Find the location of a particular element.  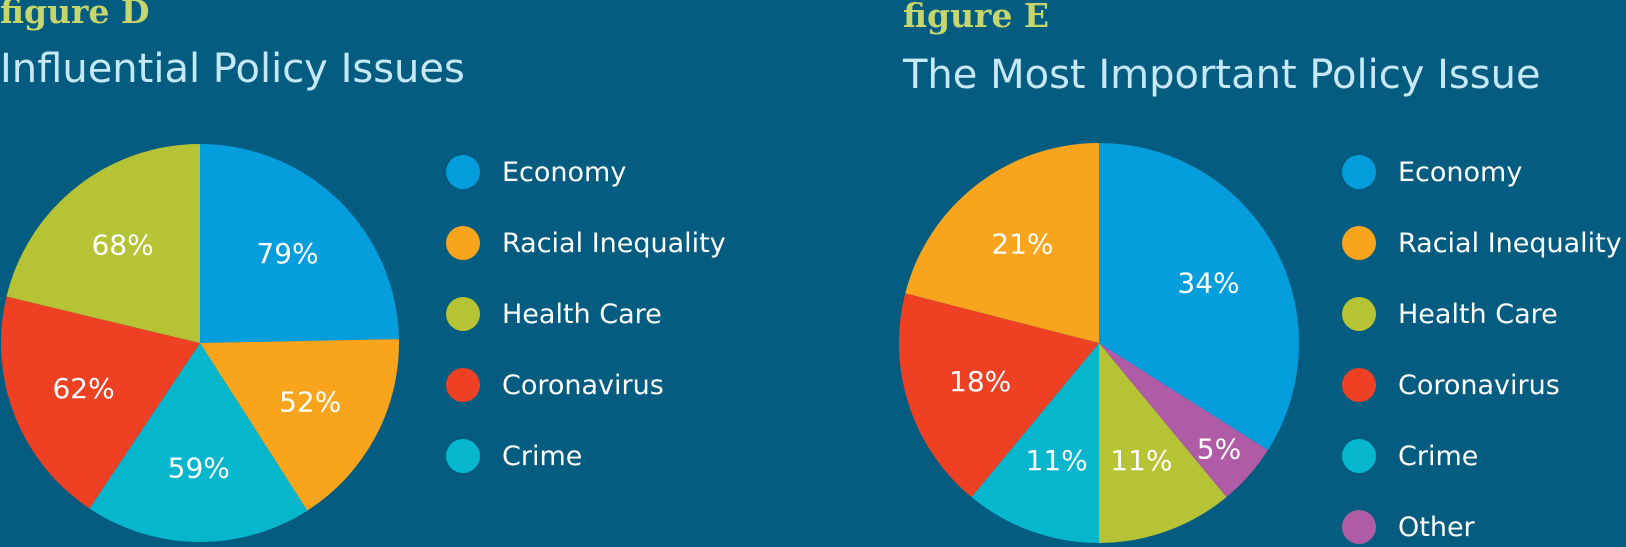

legend-swatch-other is located at coordinates (1359, 527).